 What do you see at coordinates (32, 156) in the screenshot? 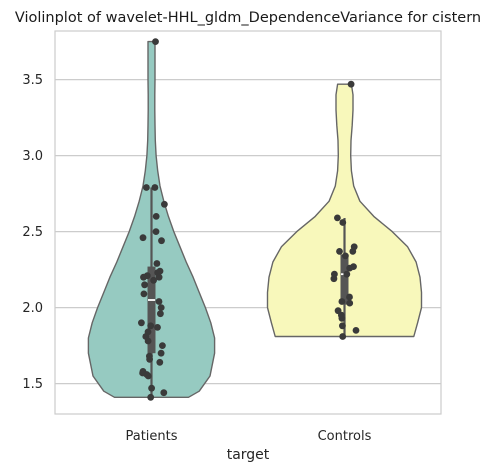
I see `y-tick-label: 3.0` at bounding box center [32, 156].